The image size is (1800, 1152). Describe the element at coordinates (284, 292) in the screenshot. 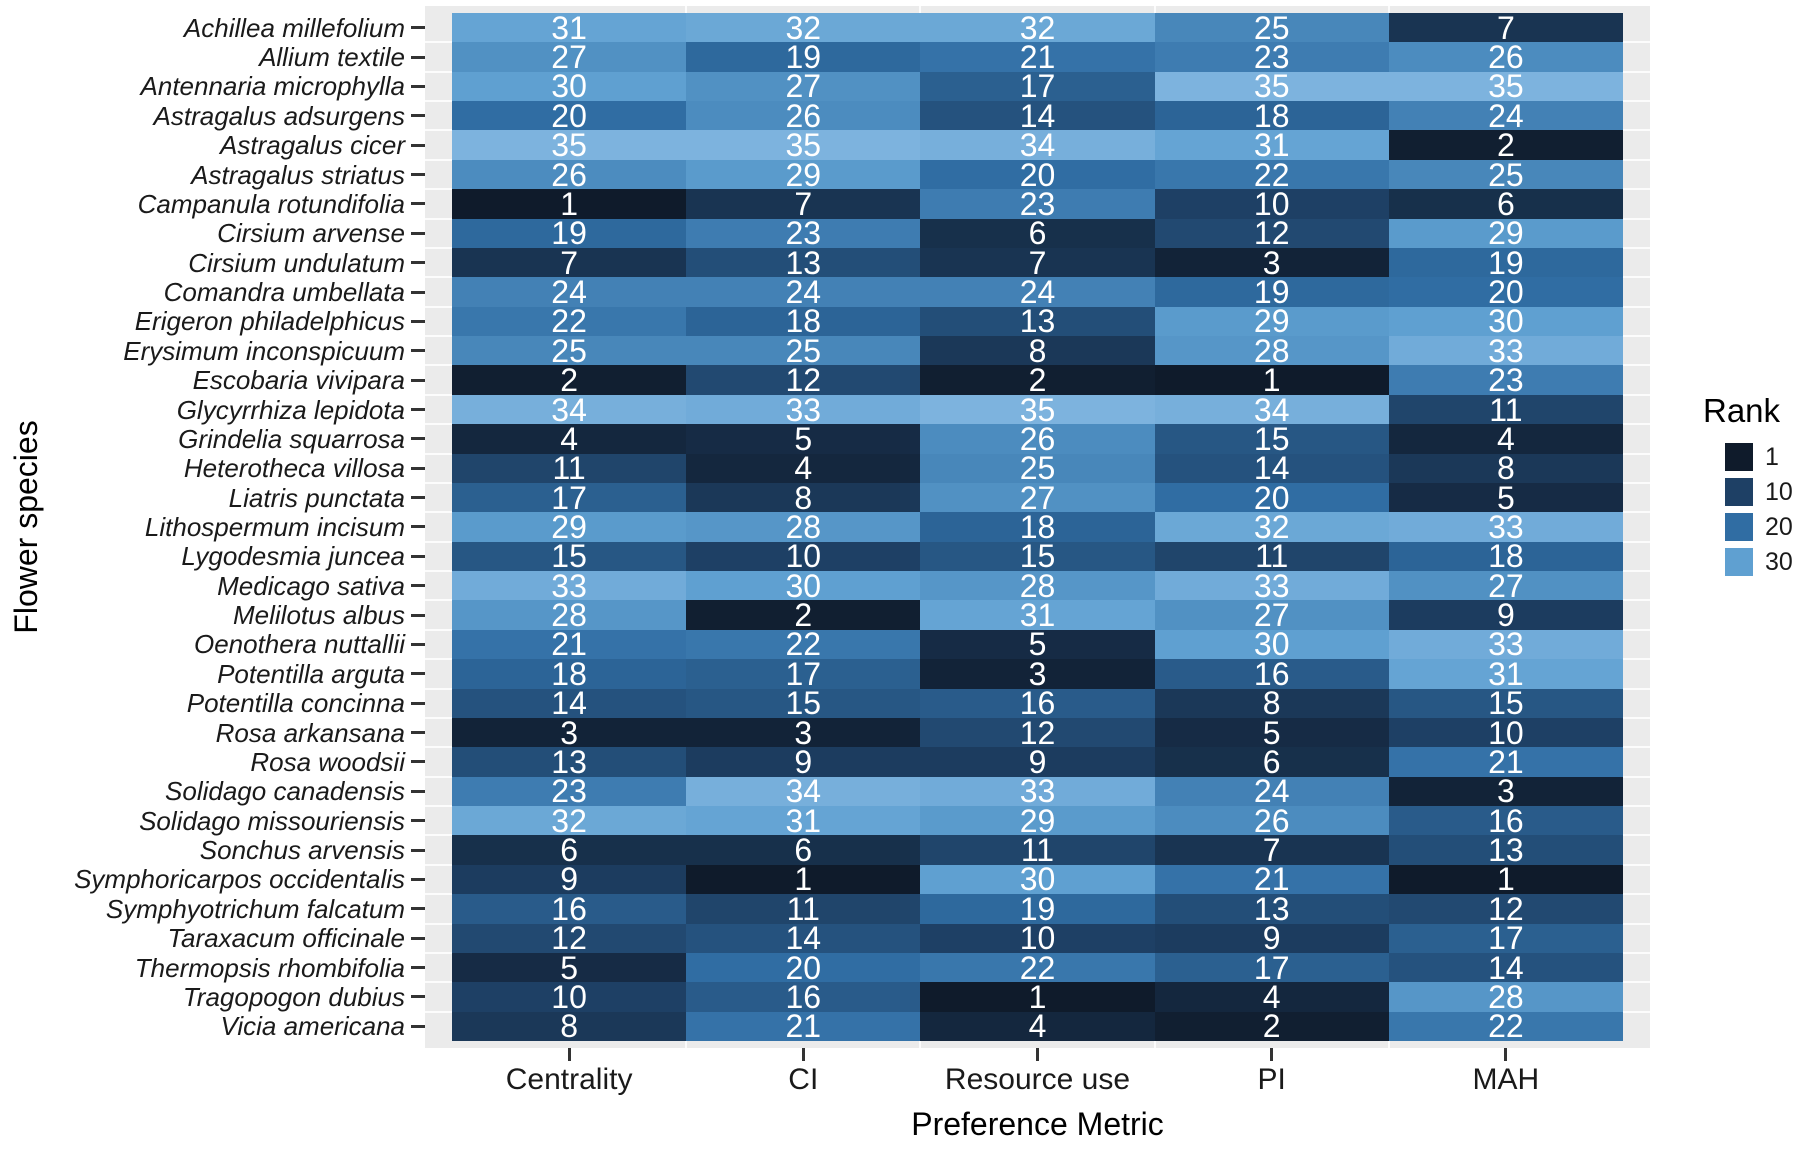

I see `species-label: Comandra umbellata` at that location.